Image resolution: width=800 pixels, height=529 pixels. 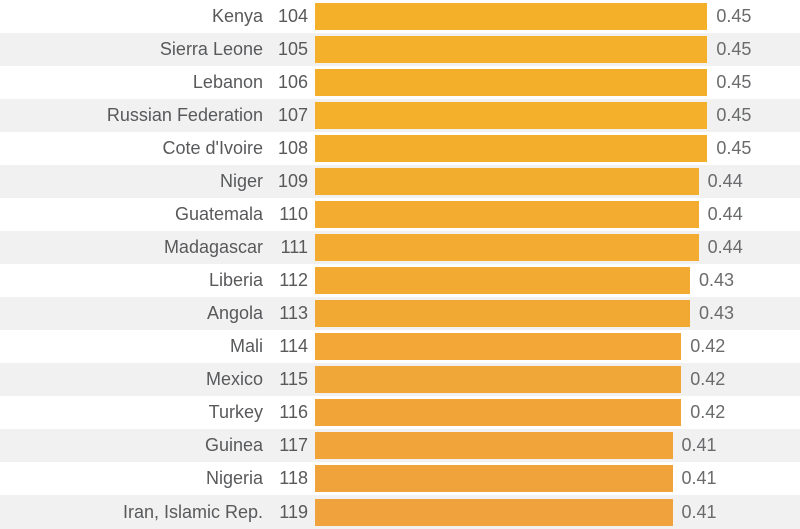 I want to click on chart-row: Liberia 112 0.43, so click(x=400, y=280).